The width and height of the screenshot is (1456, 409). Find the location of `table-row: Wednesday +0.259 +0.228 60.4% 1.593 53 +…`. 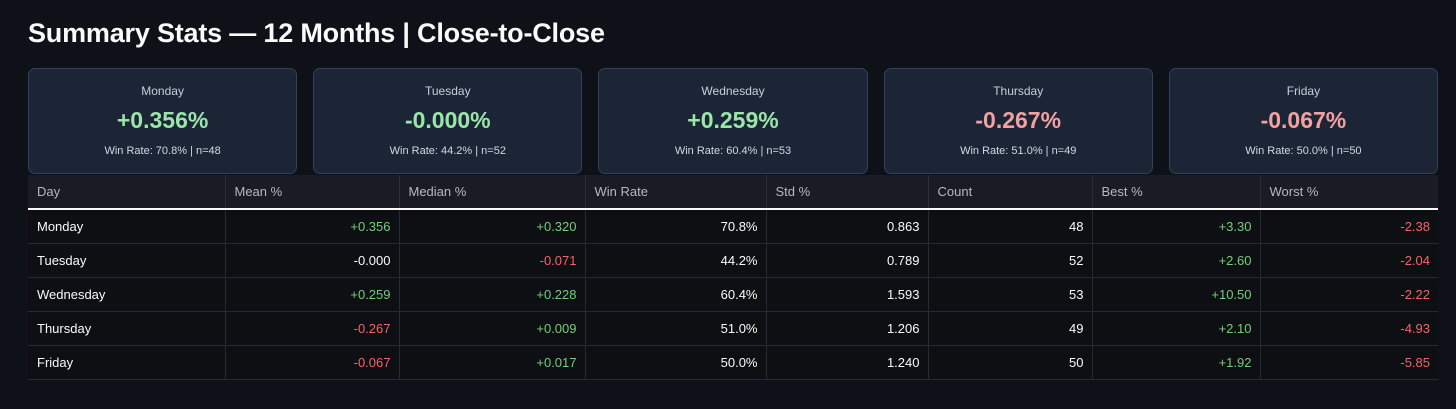

table-row: Wednesday +0.259 +0.228 60.4% 1.593 53 +… is located at coordinates (733, 294).